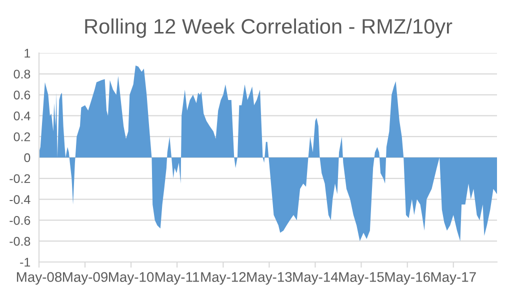 The image size is (530, 289). Describe the element at coordinates (22, 137) in the screenshot. I see `y-tick-label: 0.2` at that location.